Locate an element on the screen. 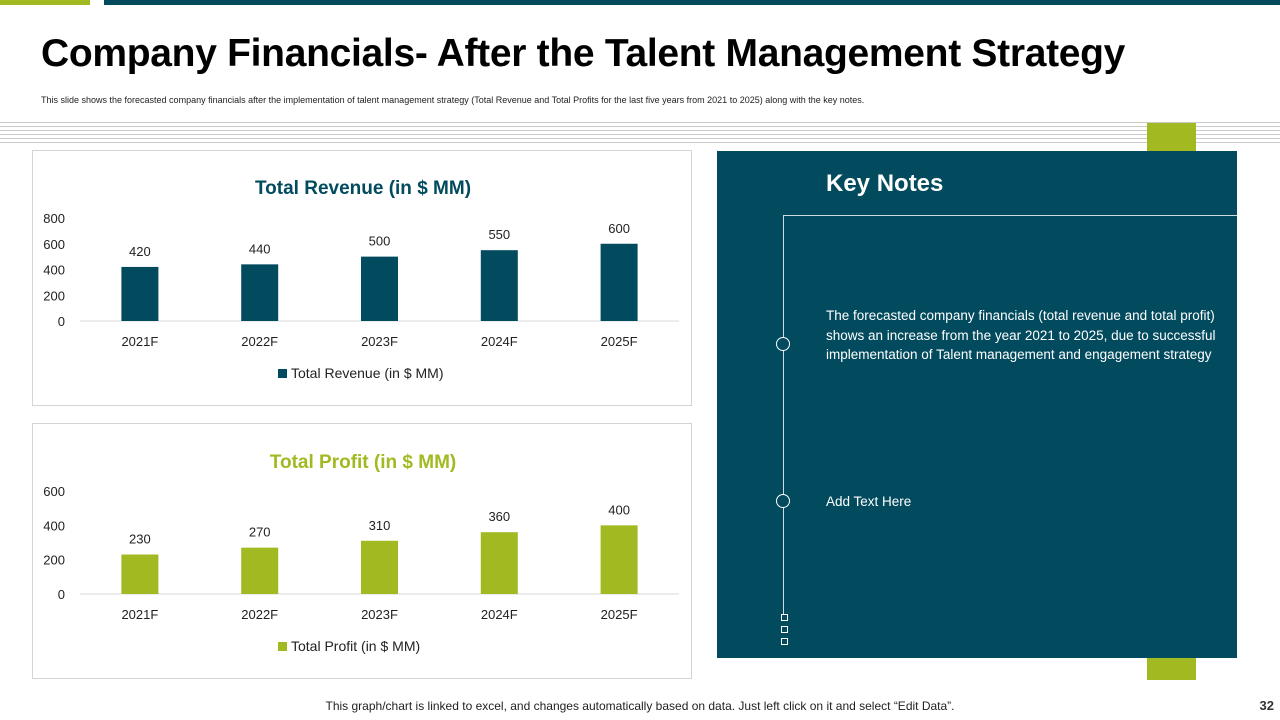 This screenshot has height=720, width=1280. revenue-legend-swatch is located at coordinates (282, 373).